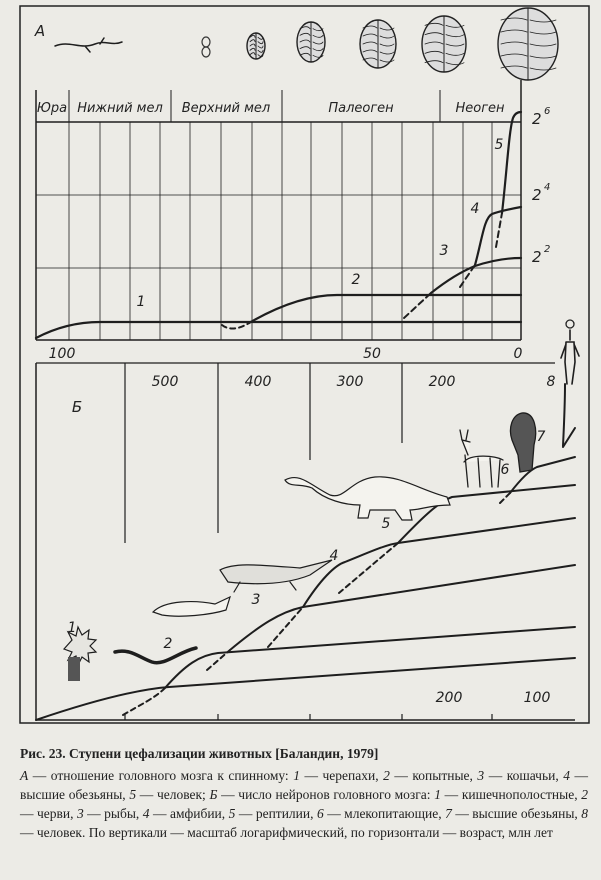 Image resolution: width=601 pixels, height=880 pixels. Describe the element at coordinates (350, 382) in the screenshot. I see `top-tick-label: 300` at that location.